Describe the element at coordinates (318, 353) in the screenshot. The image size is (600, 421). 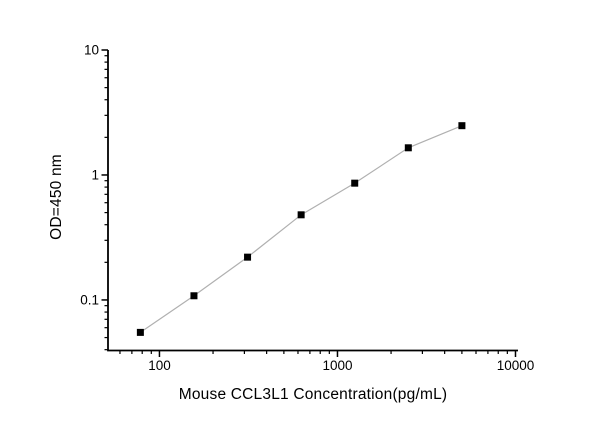
I see `x-axis-ticks` at that location.